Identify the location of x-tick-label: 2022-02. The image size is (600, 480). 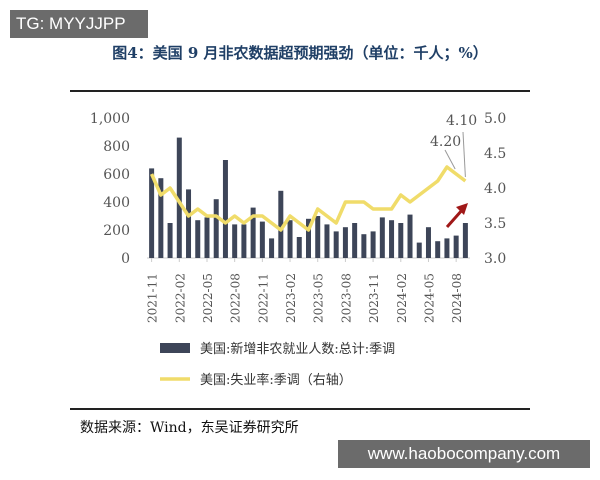
(180, 298).